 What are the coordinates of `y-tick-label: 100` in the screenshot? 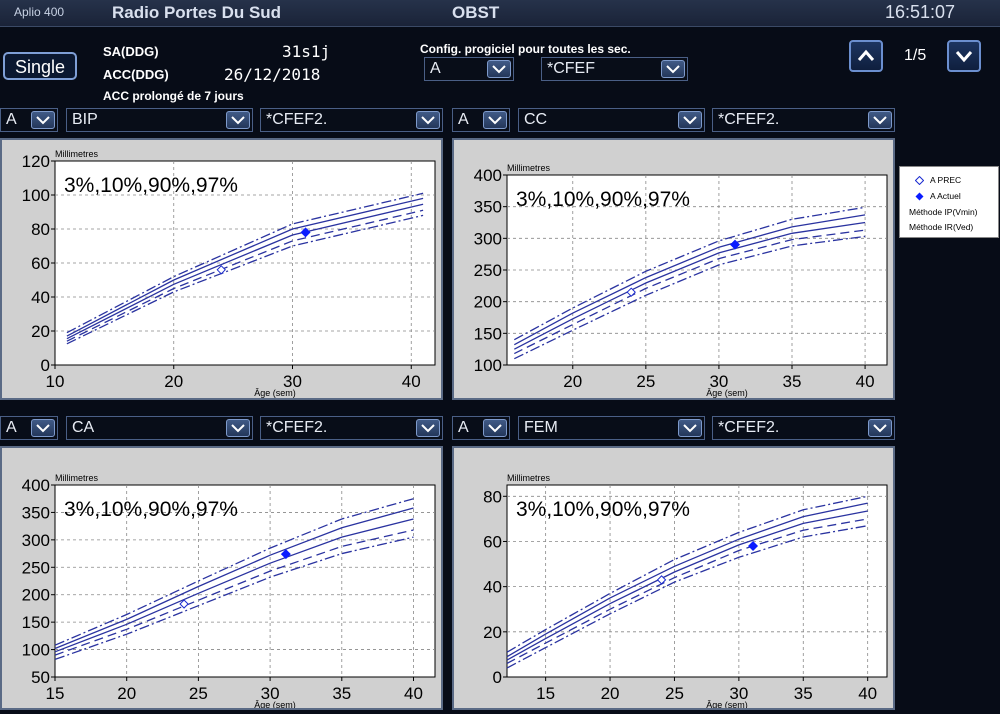 It's located at (488, 365).